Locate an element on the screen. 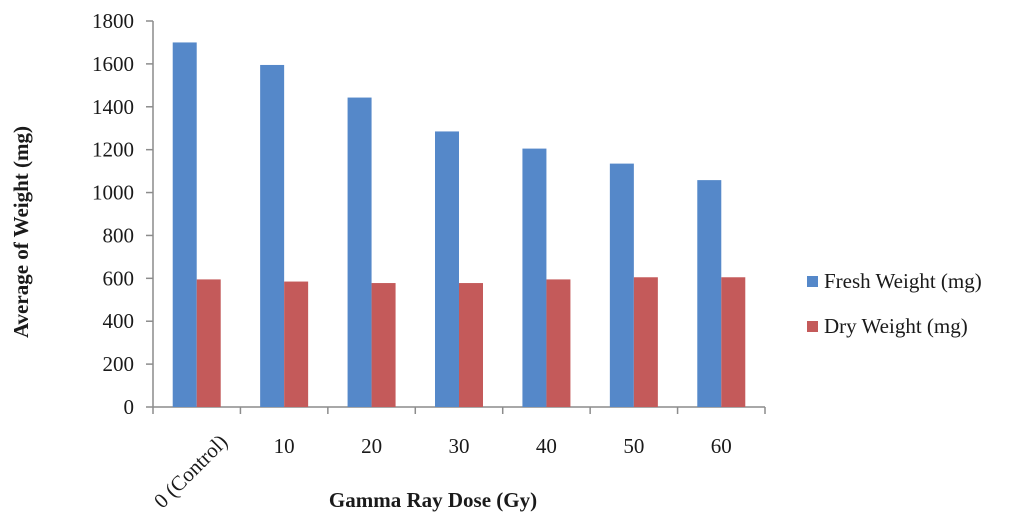 The image size is (1027, 526). legend: Fresh Weight (mg) Dry Weight (mg) is located at coordinates (894, 303).